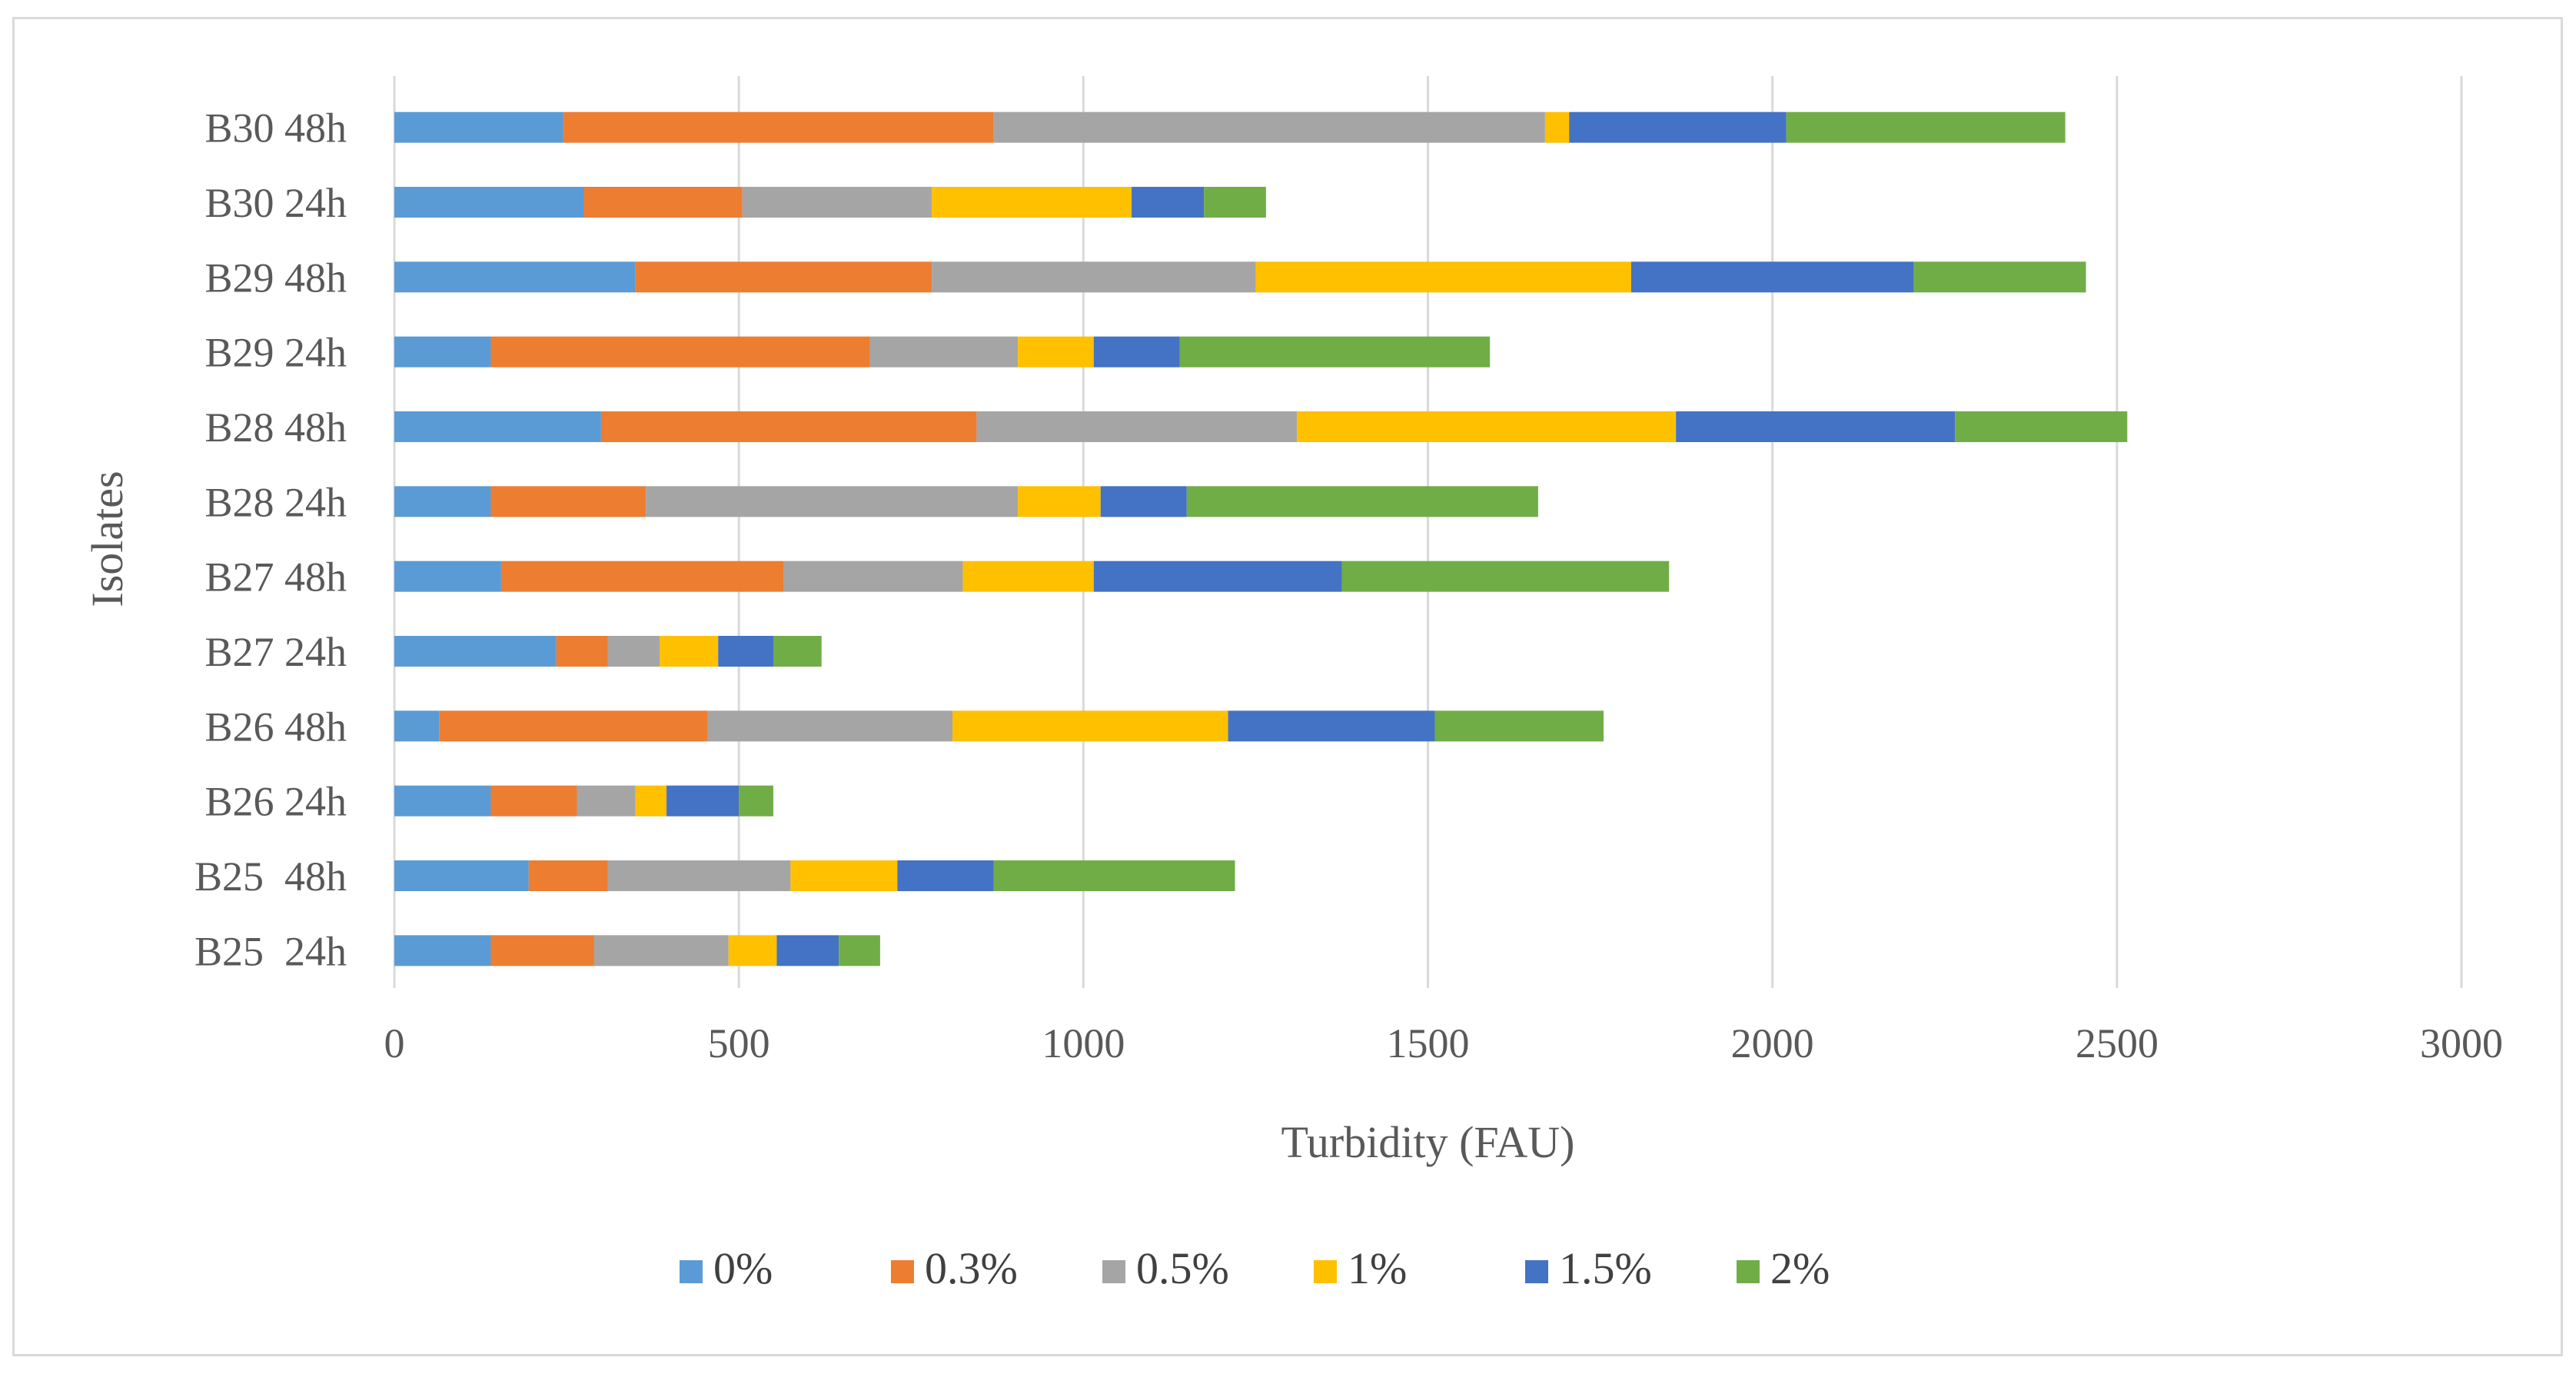 Image resolution: width=2576 pixels, height=1374 pixels. What do you see at coordinates (1605, 1268) in the screenshot?
I see `legend-label: 1.5%` at bounding box center [1605, 1268].